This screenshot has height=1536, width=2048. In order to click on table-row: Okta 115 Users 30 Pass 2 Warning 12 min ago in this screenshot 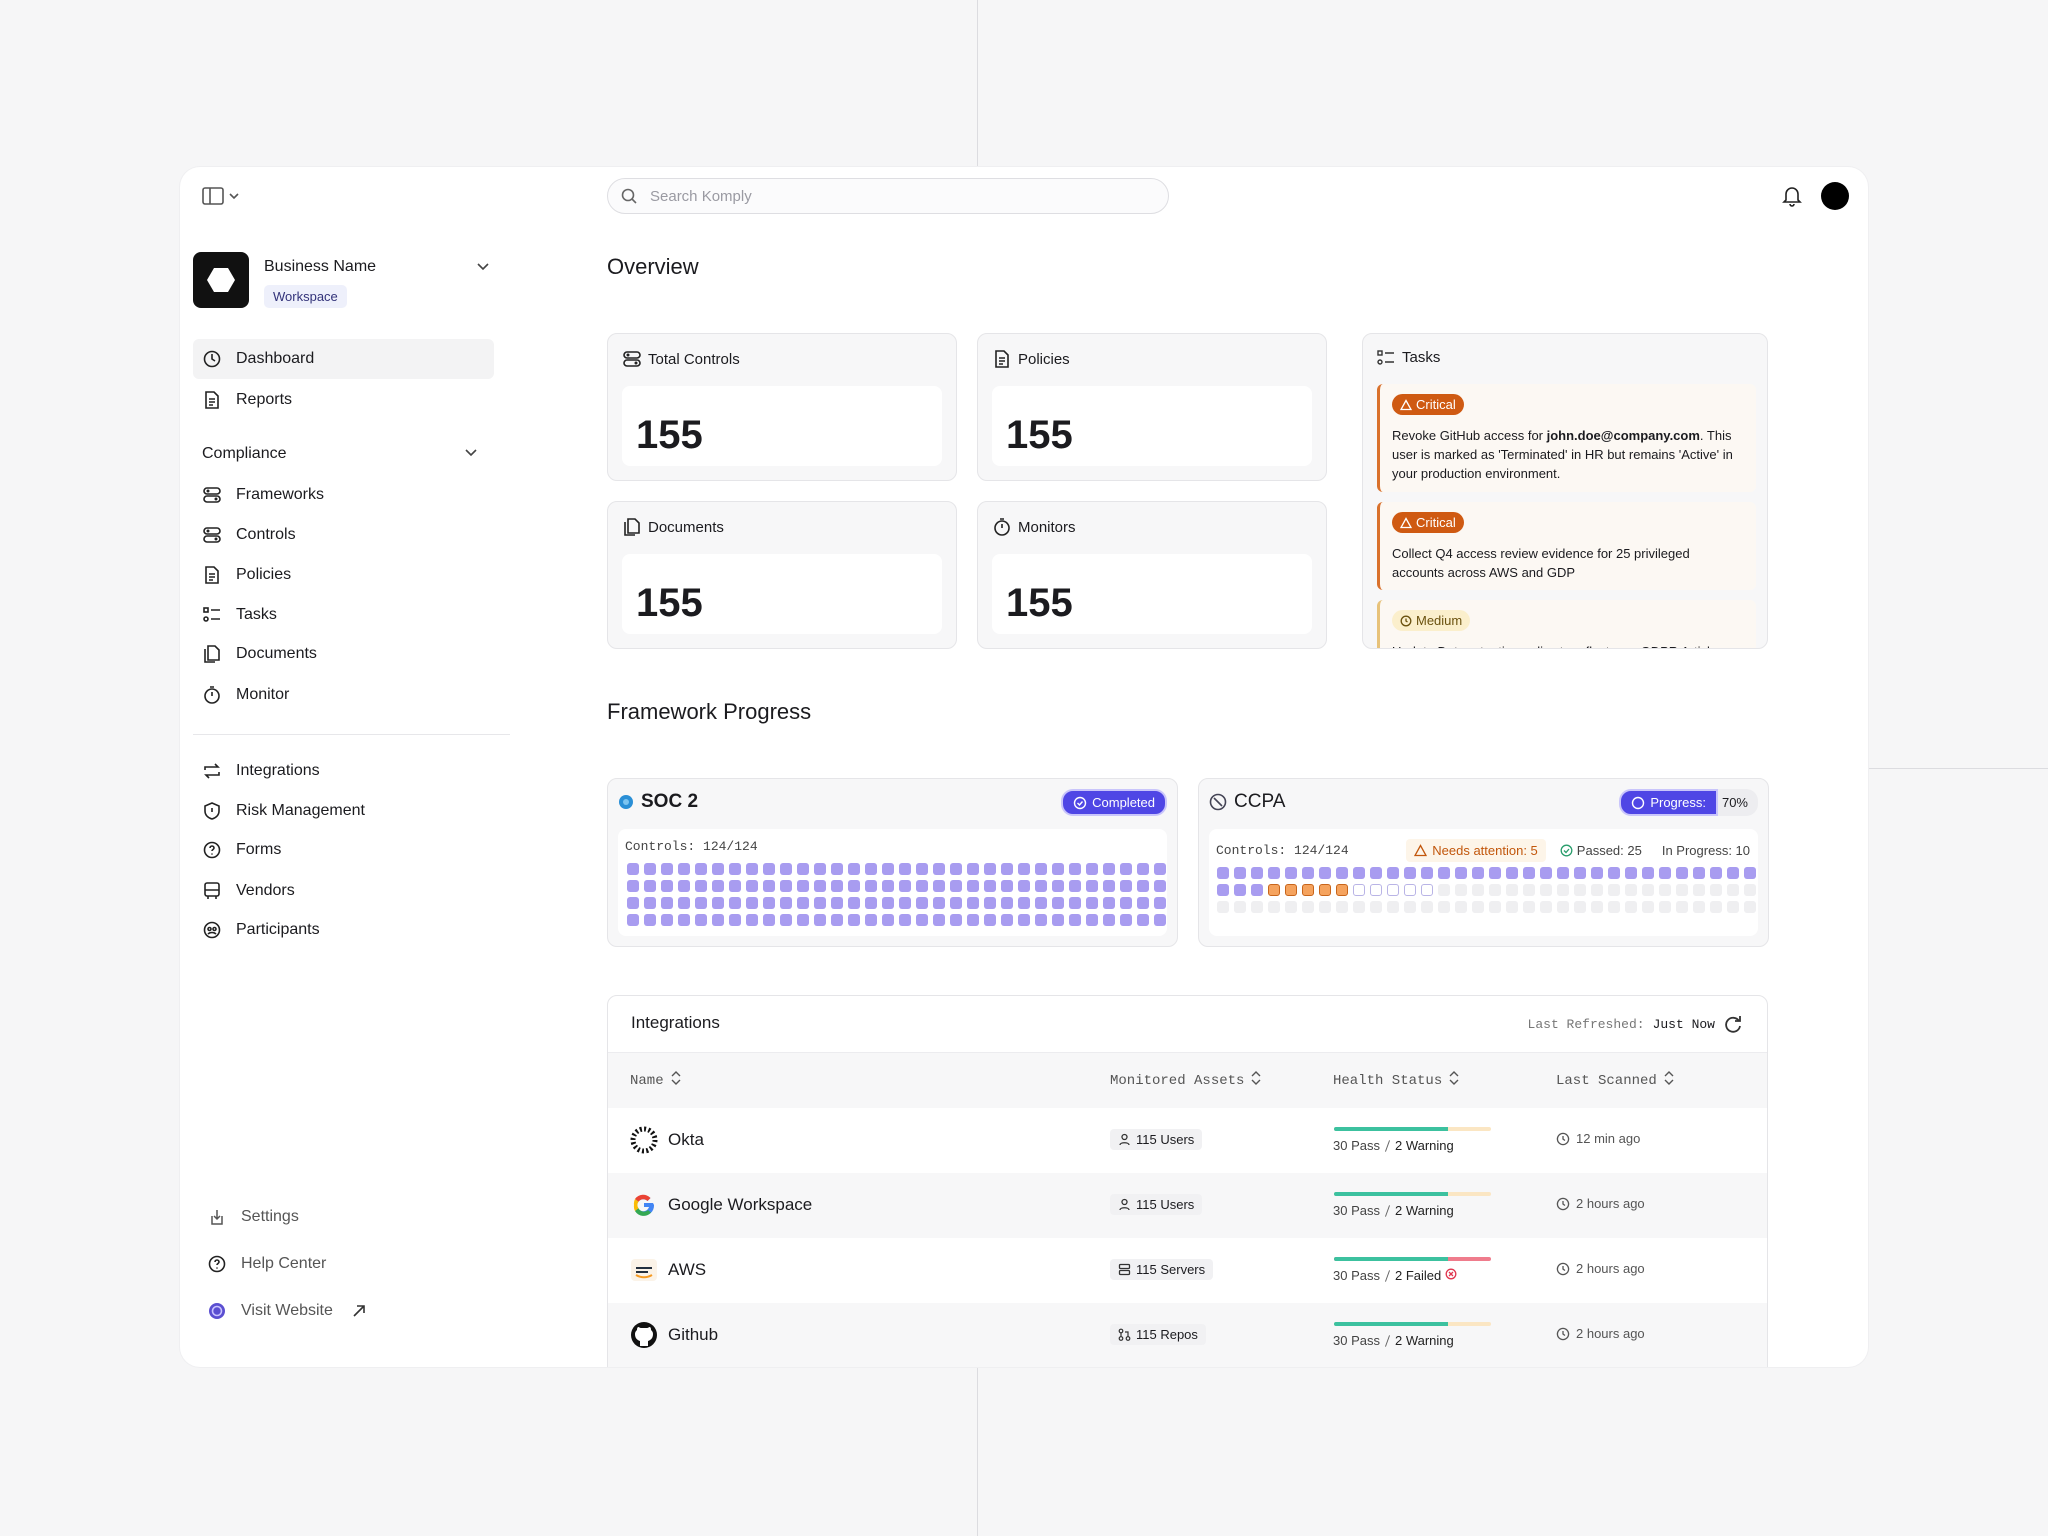, I will do `click(1187, 1141)`.